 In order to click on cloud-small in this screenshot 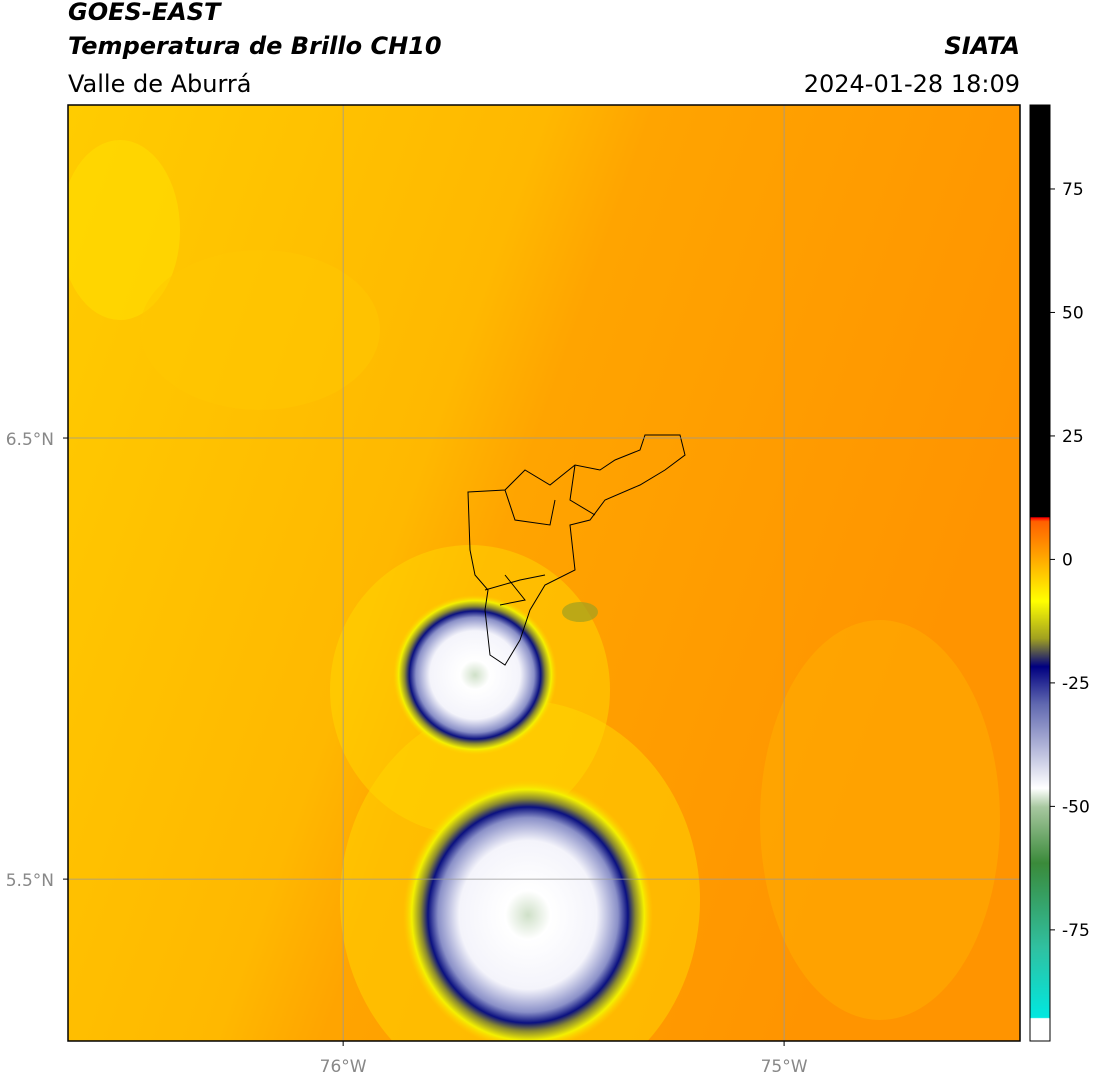, I will do `click(580, 612)`.